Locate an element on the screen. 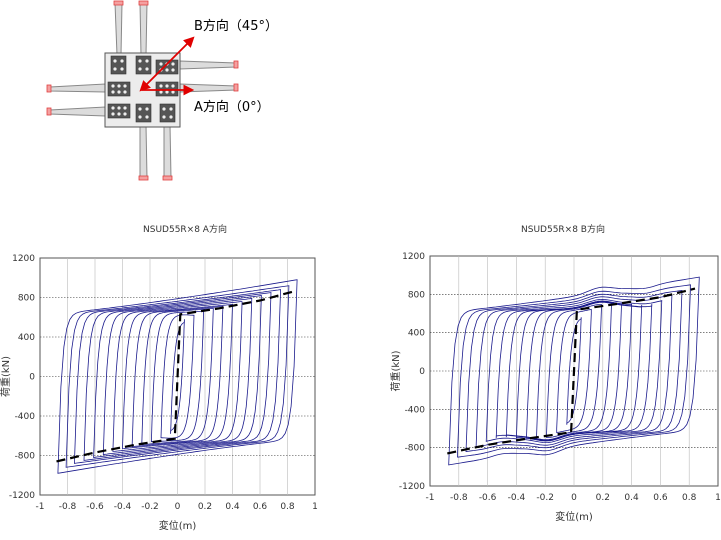  chart-title: NSUD55R×8 B方向 is located at coordinates (563, 230).